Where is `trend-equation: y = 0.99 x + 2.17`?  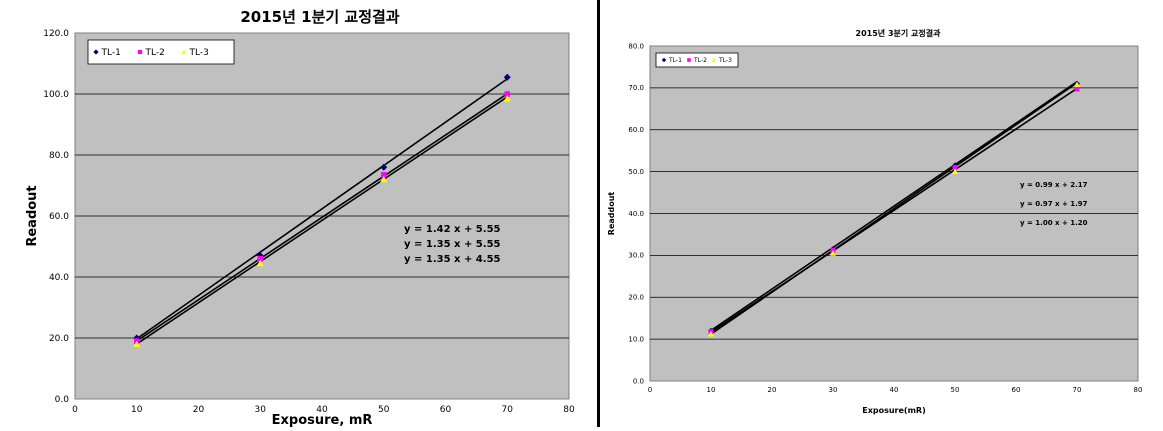
trend-equation: y = 0.99 x + 2.17 is located at coordinates (1054, 185).